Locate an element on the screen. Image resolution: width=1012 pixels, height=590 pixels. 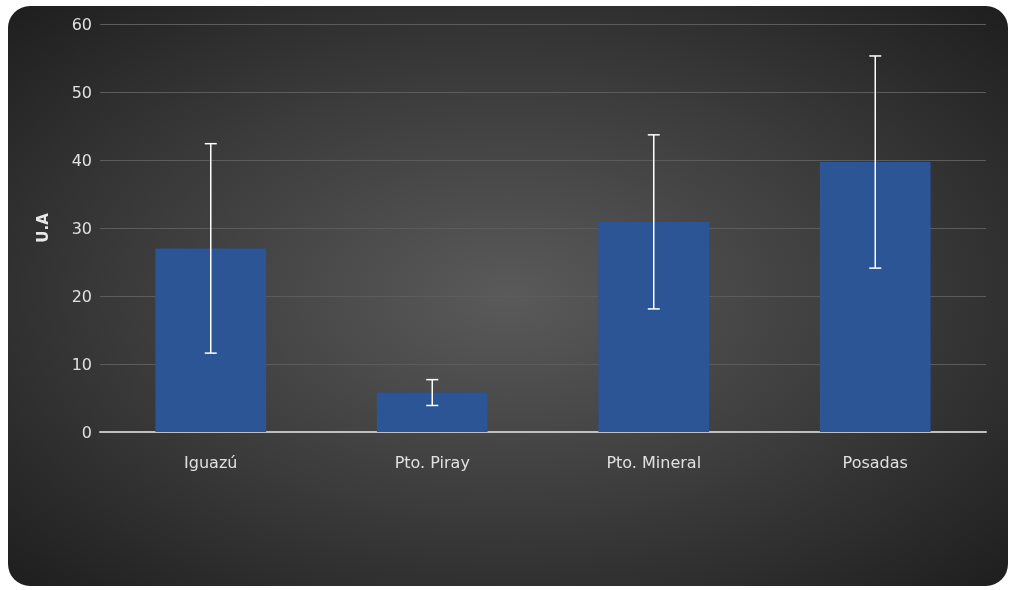
x-tick-label: Pto. Piray is located at coordinates (432, 462).